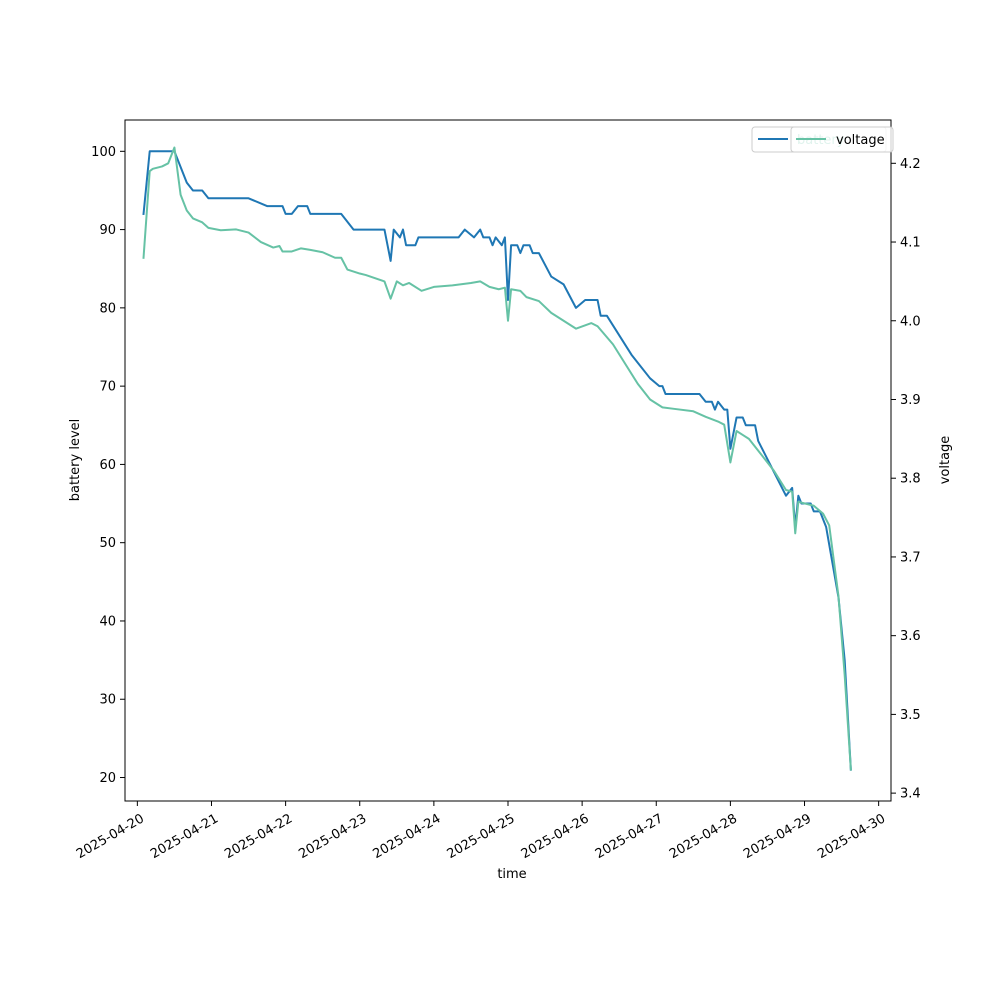 This screenshot has width=1000, height=1000. I want to click on y-right-tick-label: 3.5, so click(910, 715).